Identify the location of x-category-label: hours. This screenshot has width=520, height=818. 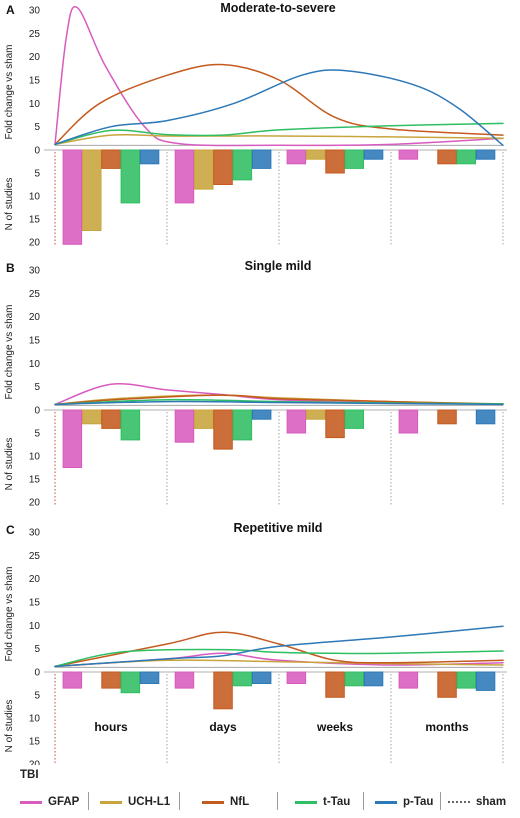
(111, 727).